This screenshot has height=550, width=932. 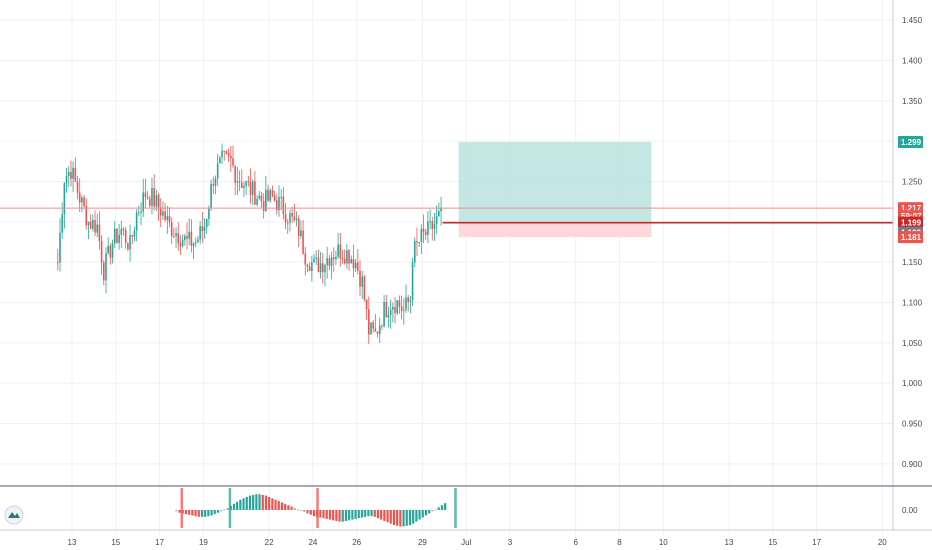 I want to click on stop-zone, so click(x=555, y=230).